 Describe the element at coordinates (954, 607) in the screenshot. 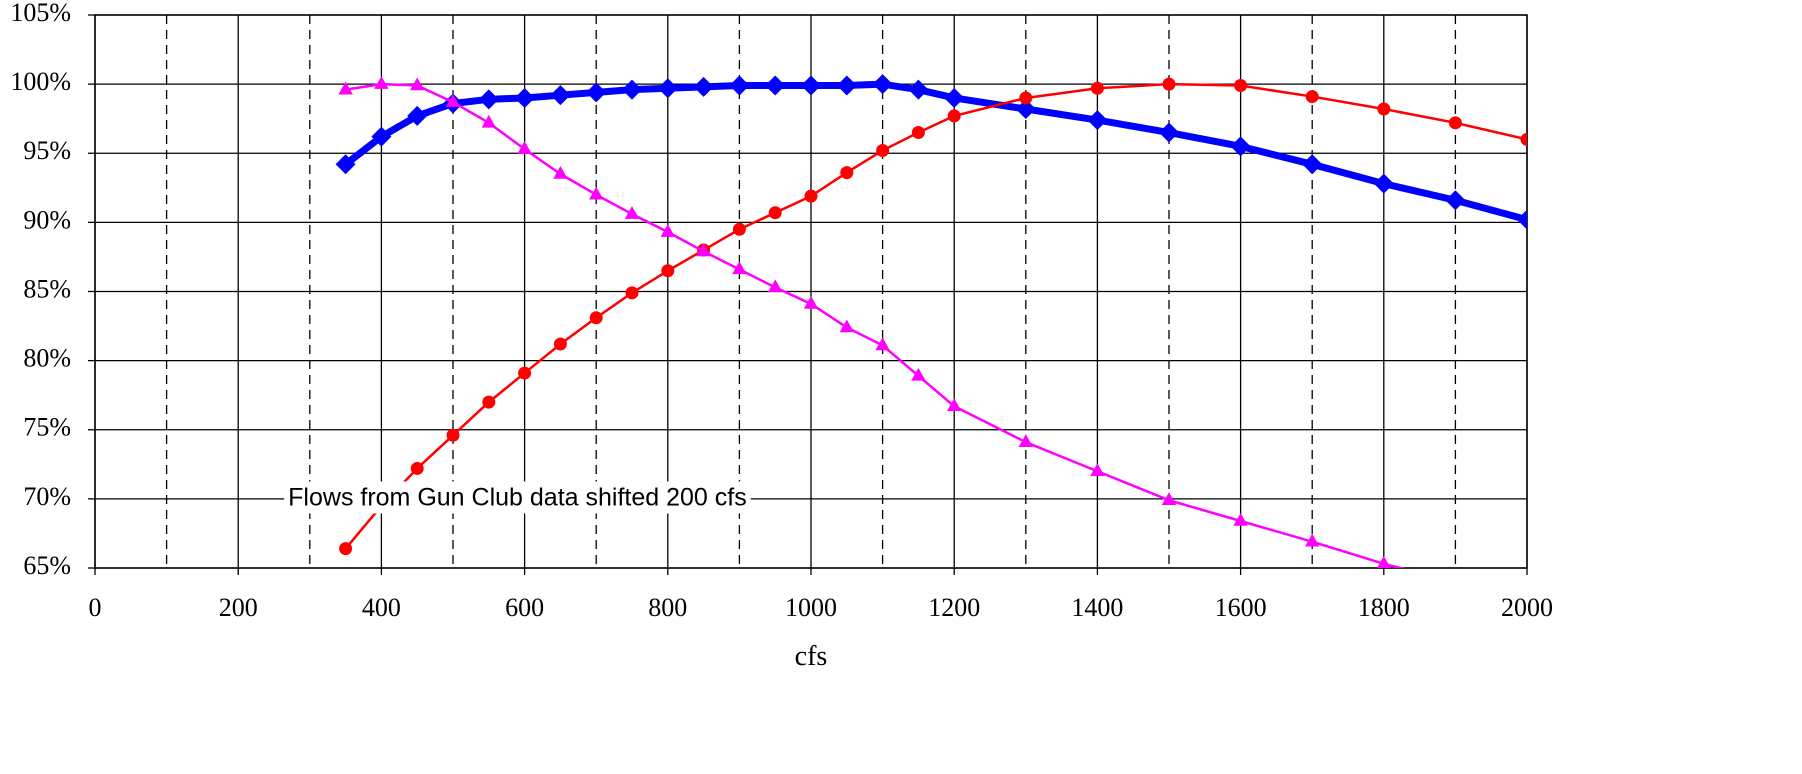

I see `x-tick-label: 1200` at that location.